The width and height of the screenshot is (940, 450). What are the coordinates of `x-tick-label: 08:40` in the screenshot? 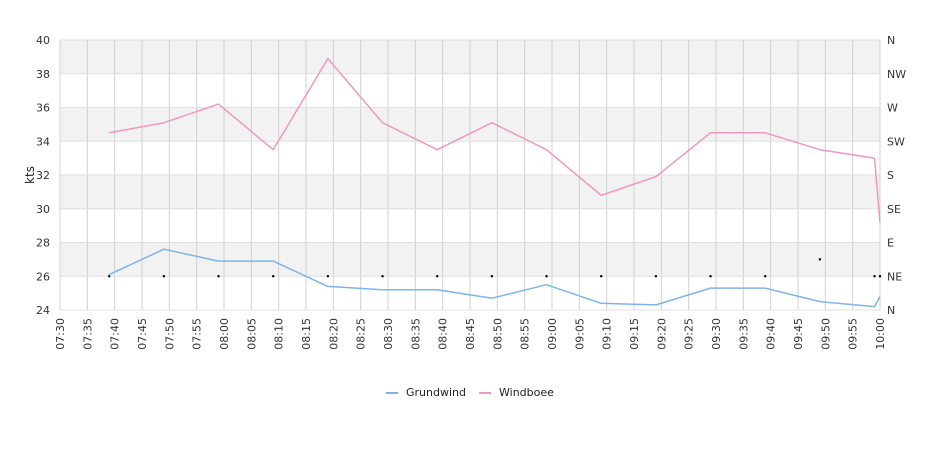 It's located at (443, 334).